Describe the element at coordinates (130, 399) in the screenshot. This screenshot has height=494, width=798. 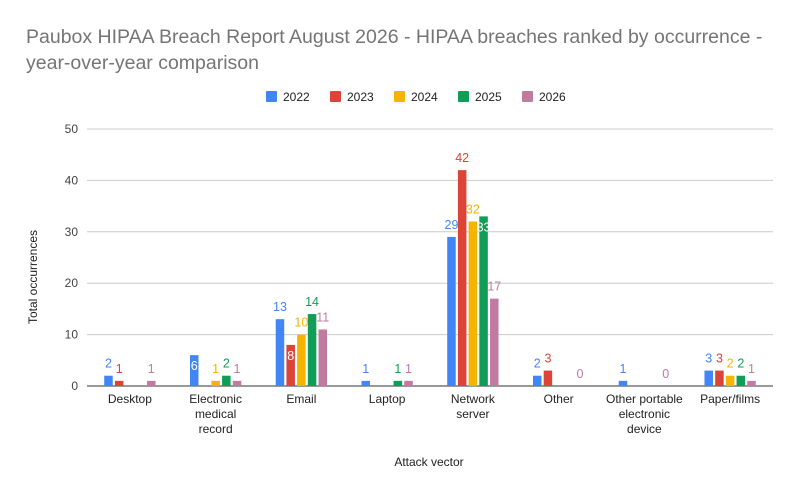
I see `x-category-label: Desktop` at that location.